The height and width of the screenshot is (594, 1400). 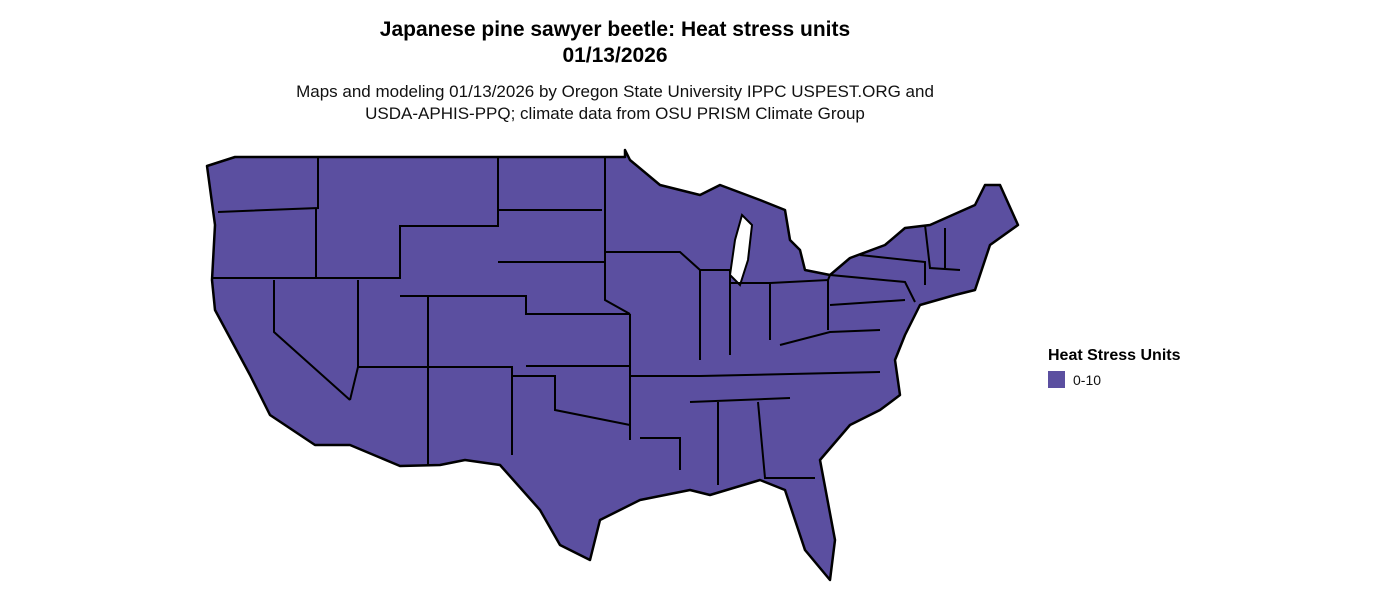 I want to click on legend-item: 0-10, so click(x=1114, y=379).